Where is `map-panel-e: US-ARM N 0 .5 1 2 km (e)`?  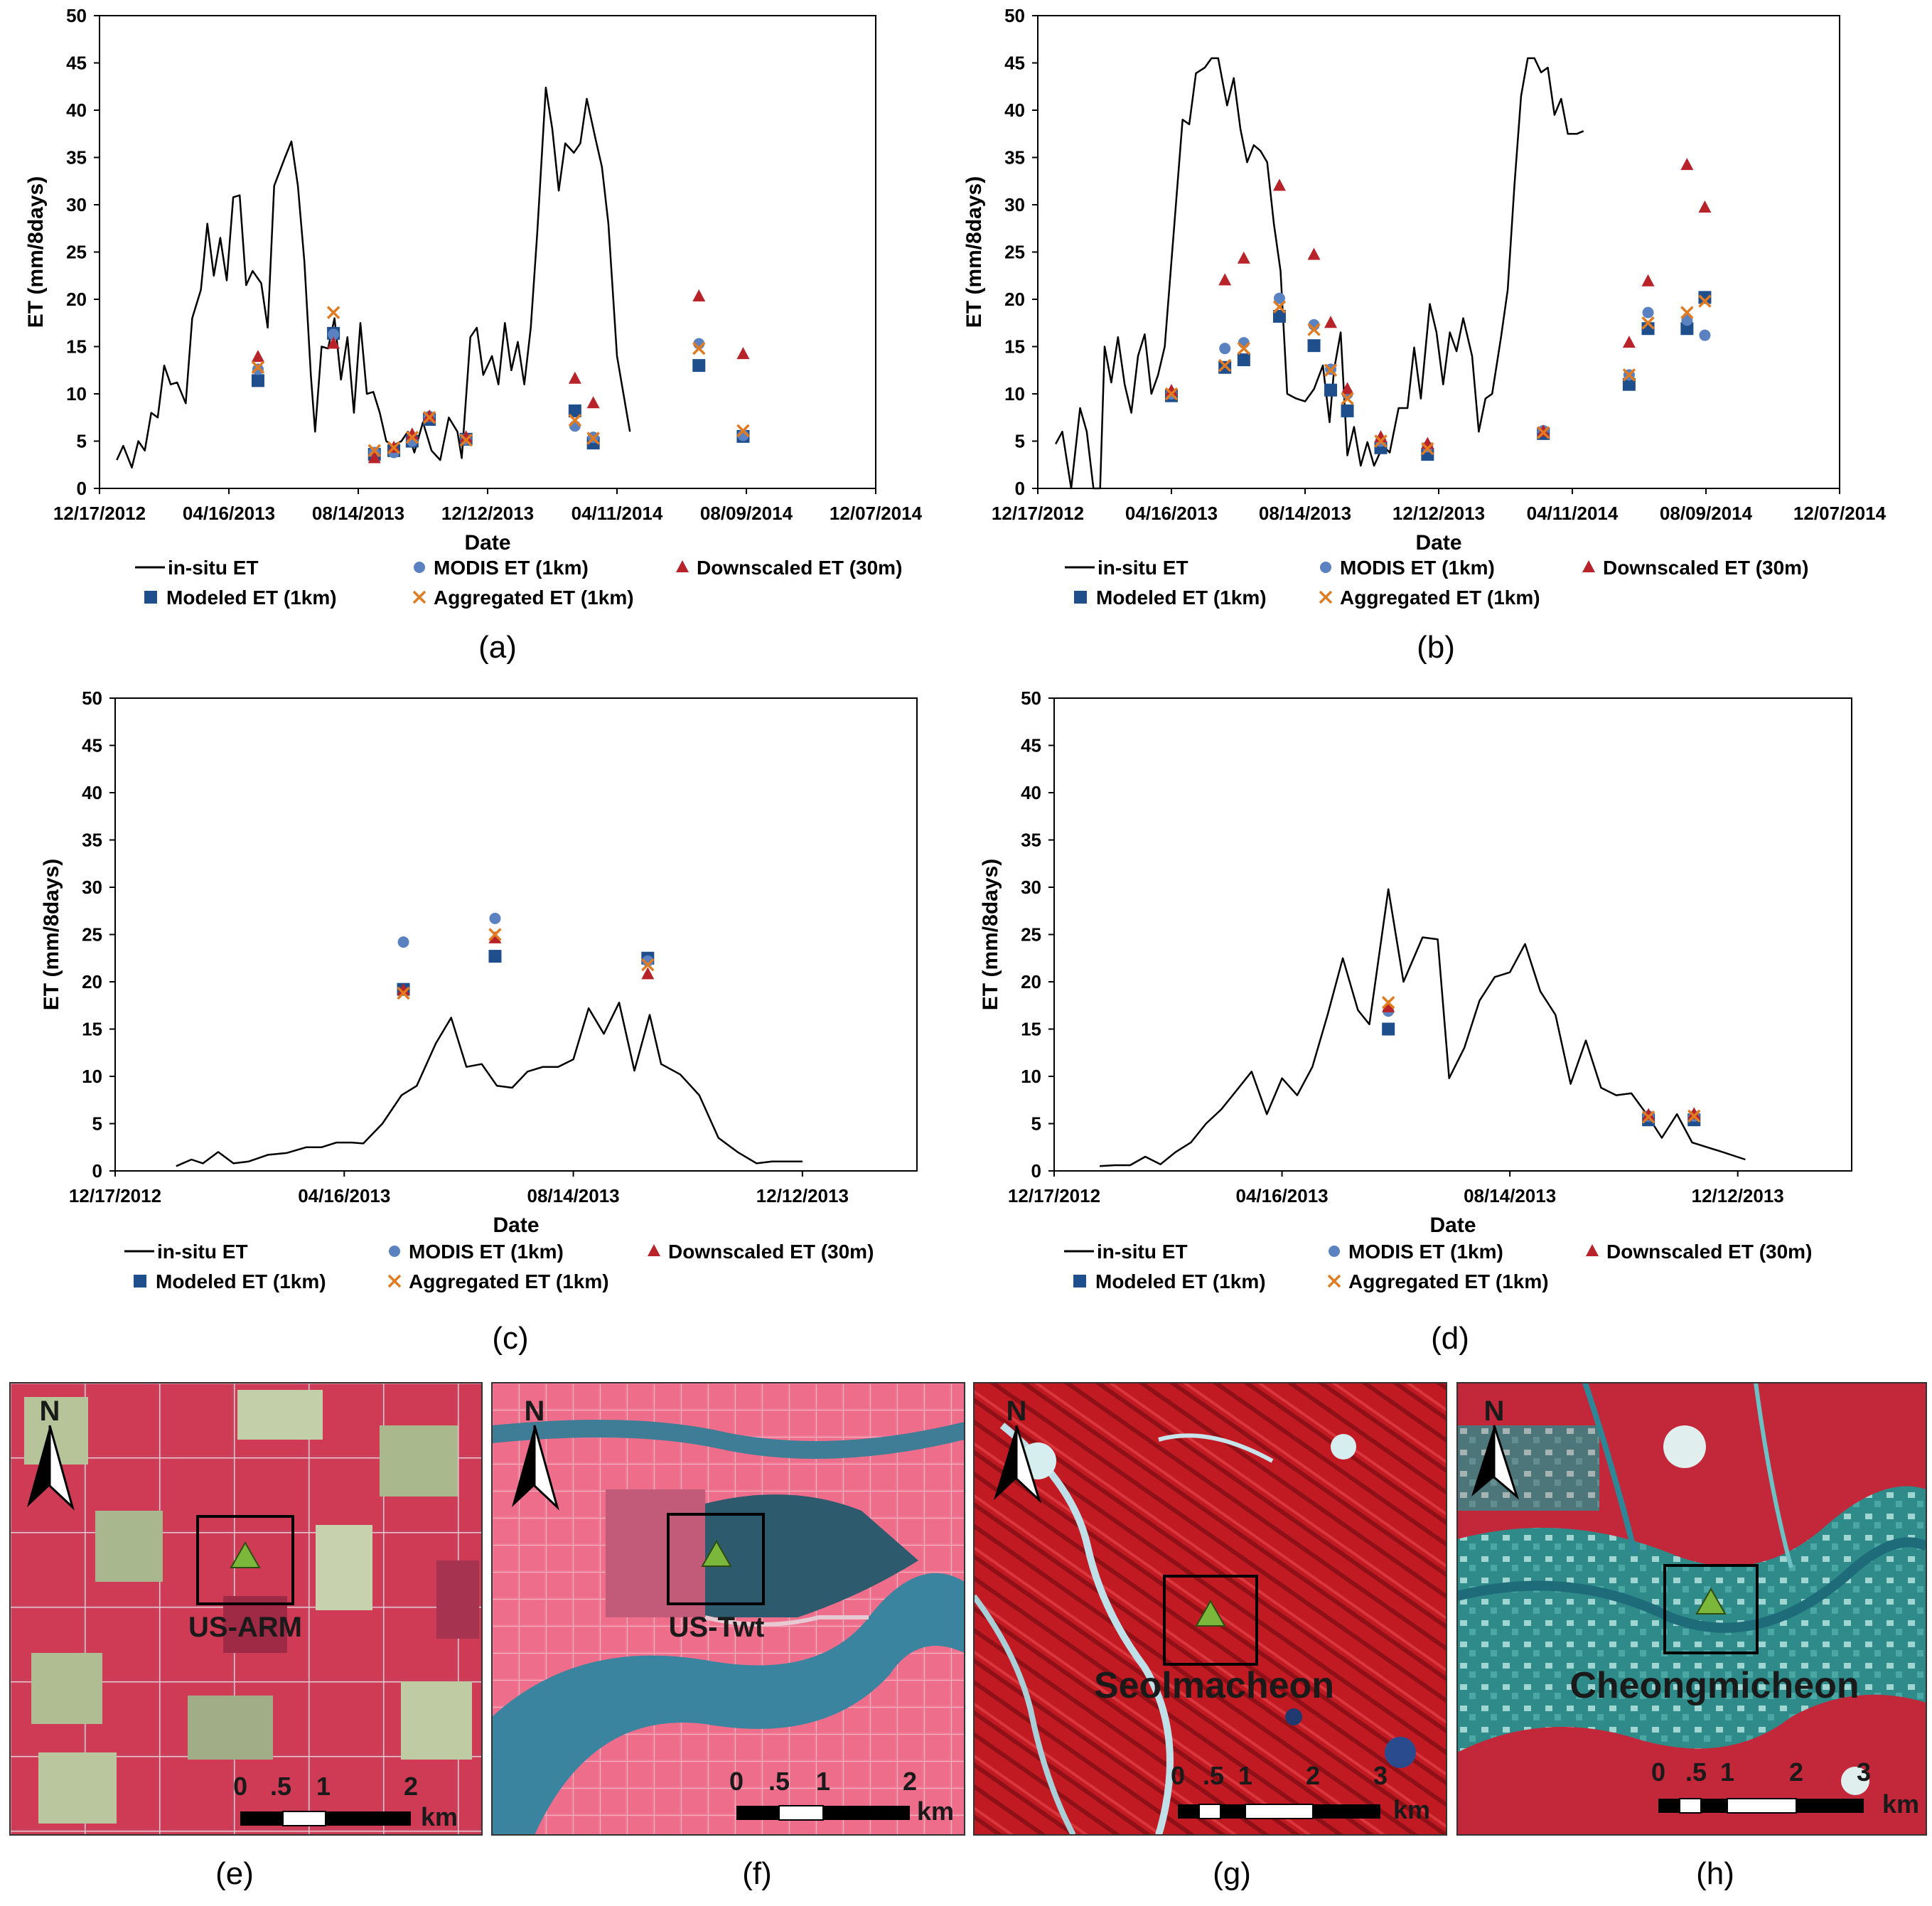 map-panel-e: US-ARM N 0 .5 1 2 km (e) is located at coordinates (246, 1636).